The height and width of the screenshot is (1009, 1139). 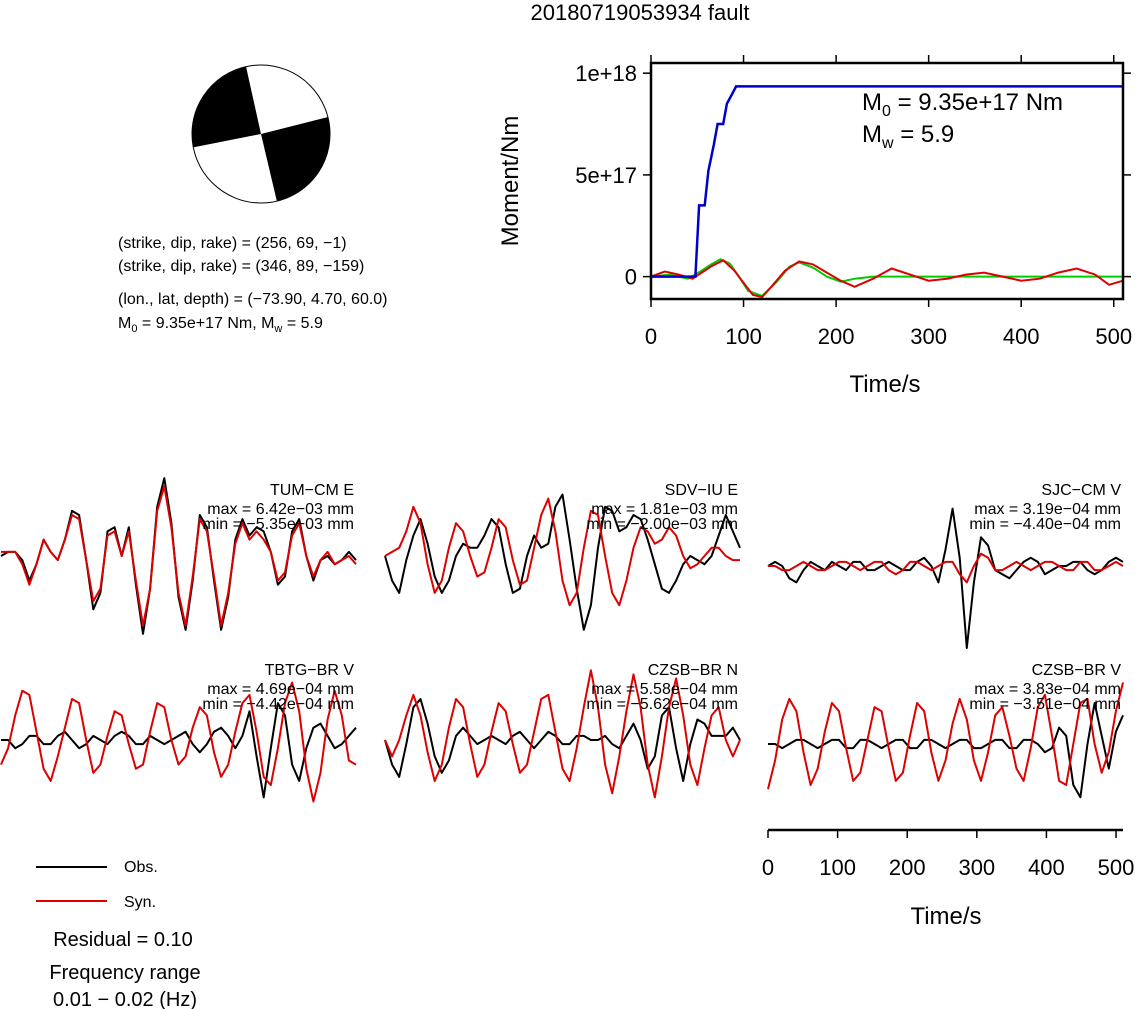 I want to click on waveform-x-tick-label: 0, so click(x=768, y=867).